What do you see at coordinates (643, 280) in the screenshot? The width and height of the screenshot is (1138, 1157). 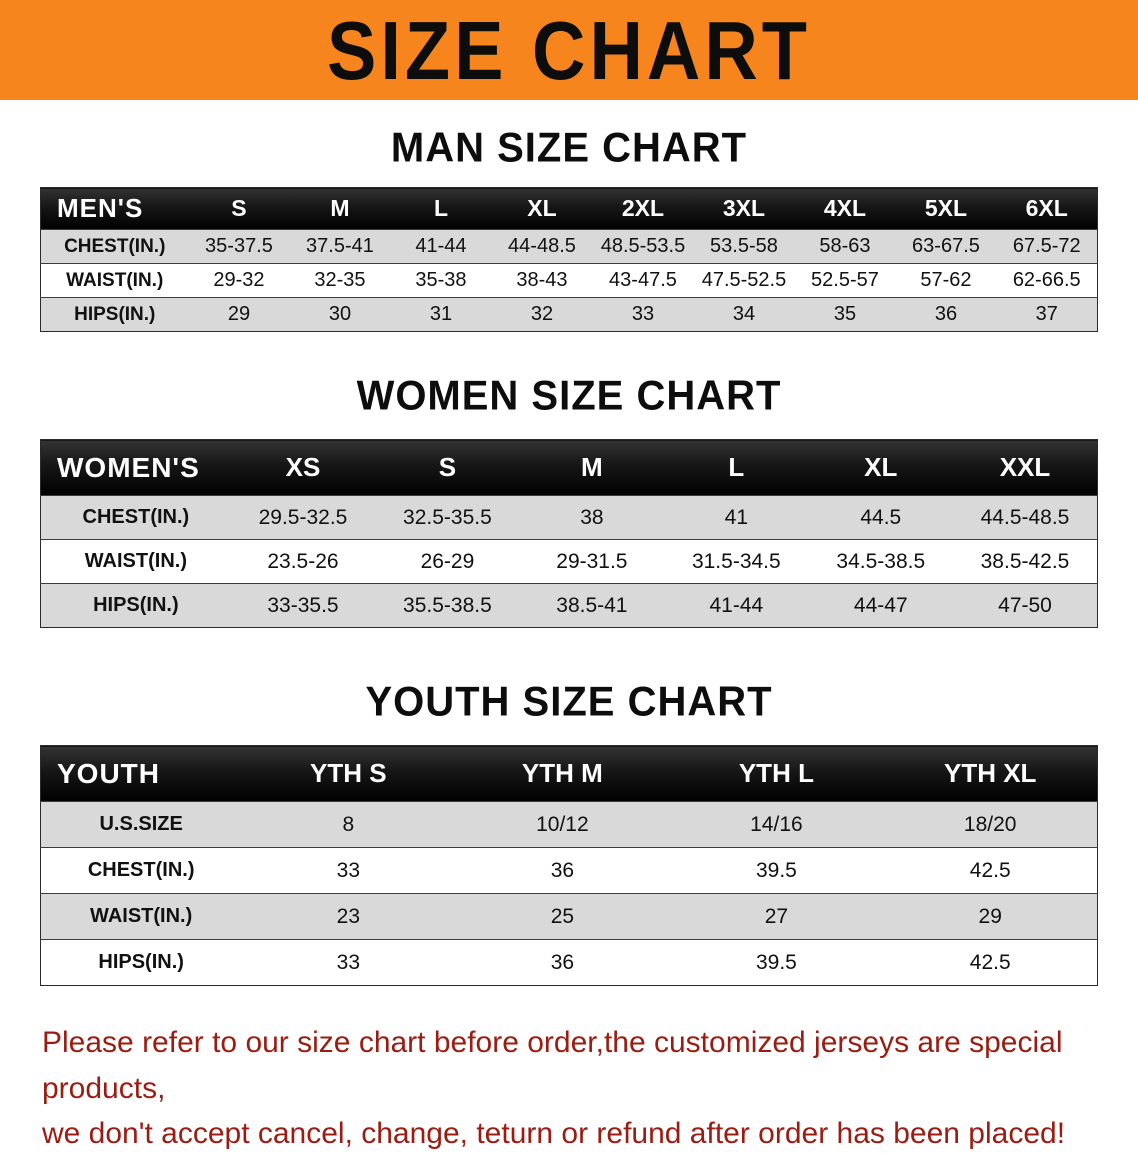 I see `value-cell: 43-47.5` at bounding box center [643, 280].